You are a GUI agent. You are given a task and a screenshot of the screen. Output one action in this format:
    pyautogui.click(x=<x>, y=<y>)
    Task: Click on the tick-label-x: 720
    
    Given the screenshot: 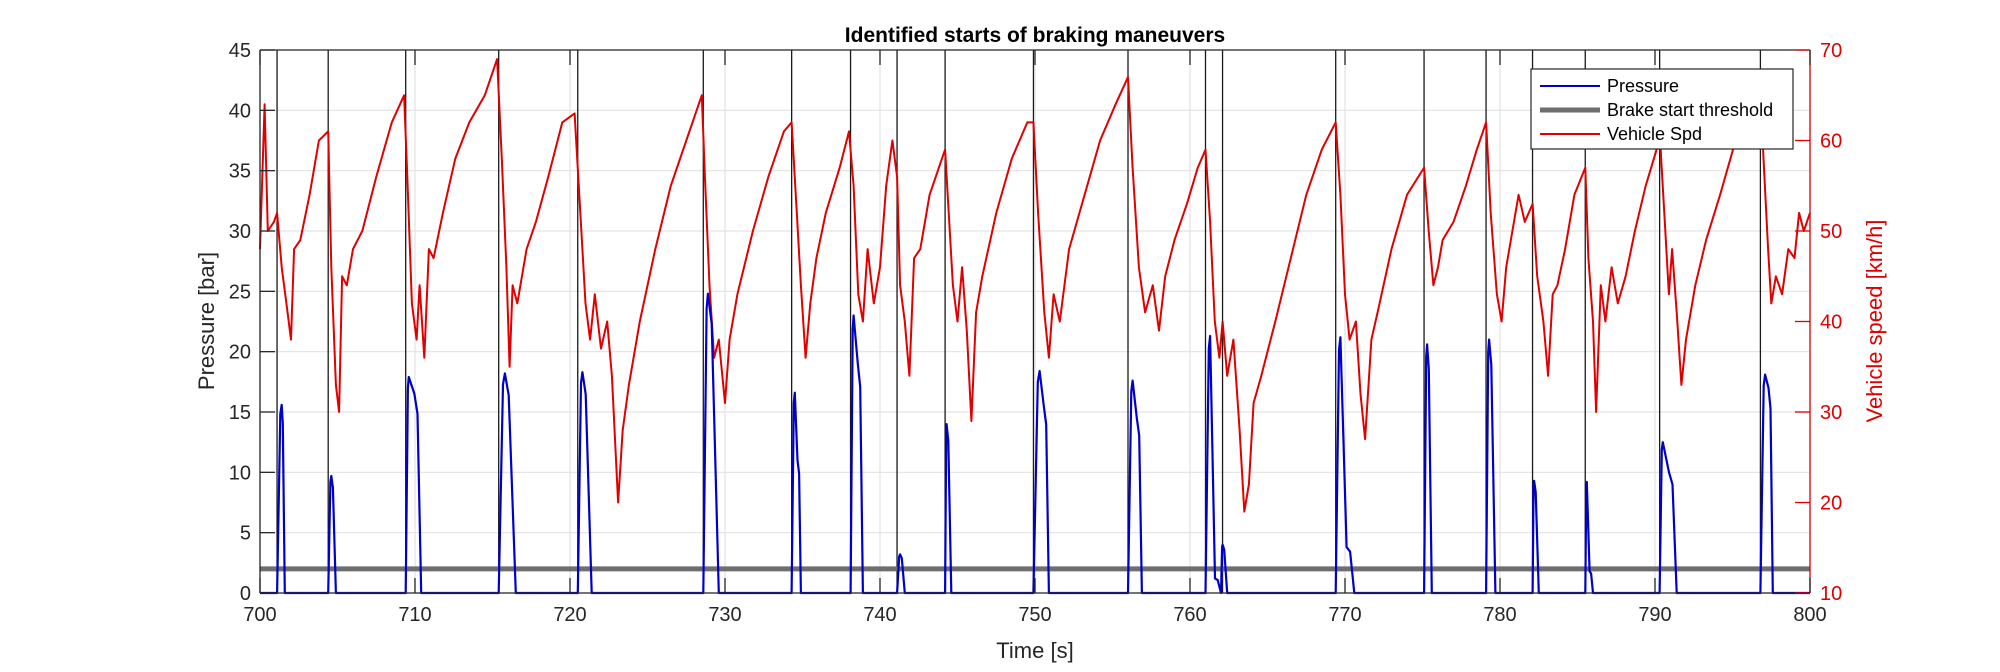 What is the action you would take?
    pyautogui.click(x=569, y=615)
    